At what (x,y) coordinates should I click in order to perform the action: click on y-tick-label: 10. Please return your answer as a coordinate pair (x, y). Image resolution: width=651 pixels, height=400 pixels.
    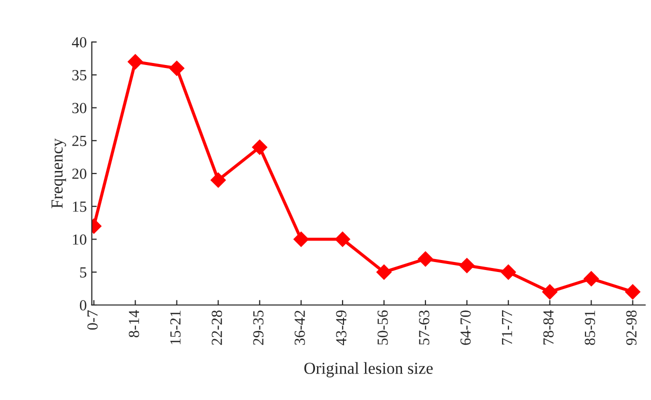
    Looking at the image, I should click on (79, 239).